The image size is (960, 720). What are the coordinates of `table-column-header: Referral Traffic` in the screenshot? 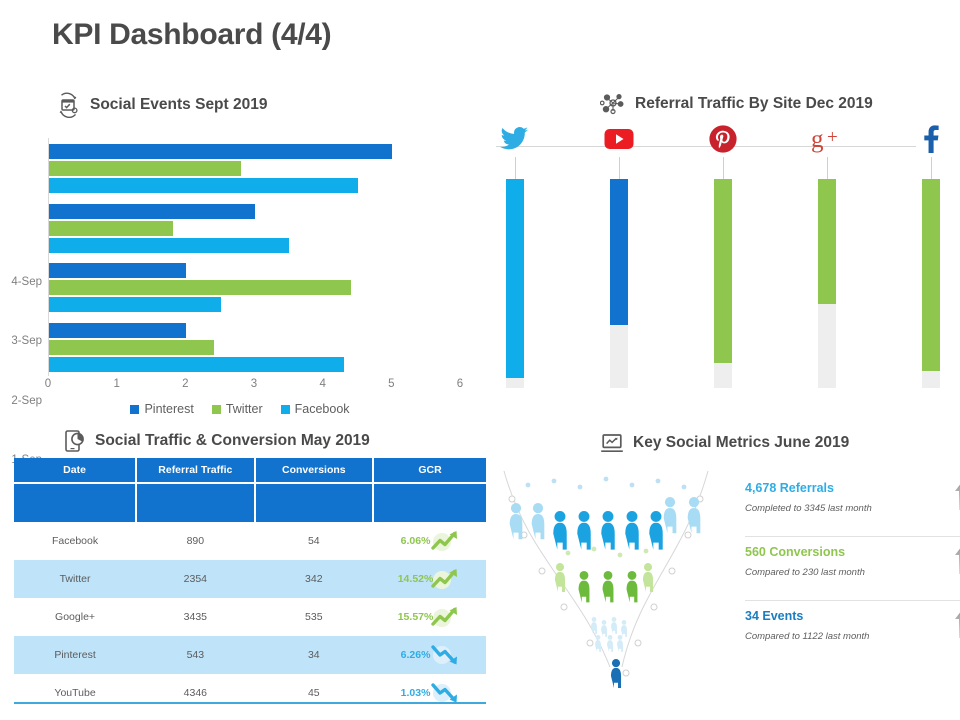 It's located at (196, 471).